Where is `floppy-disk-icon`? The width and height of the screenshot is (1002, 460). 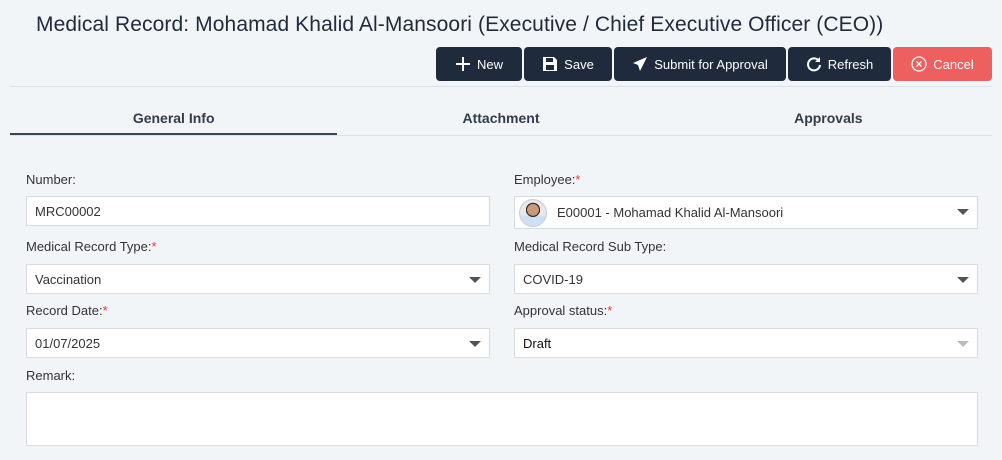 floppy-disk-icon is located at coordinates (550, 64).